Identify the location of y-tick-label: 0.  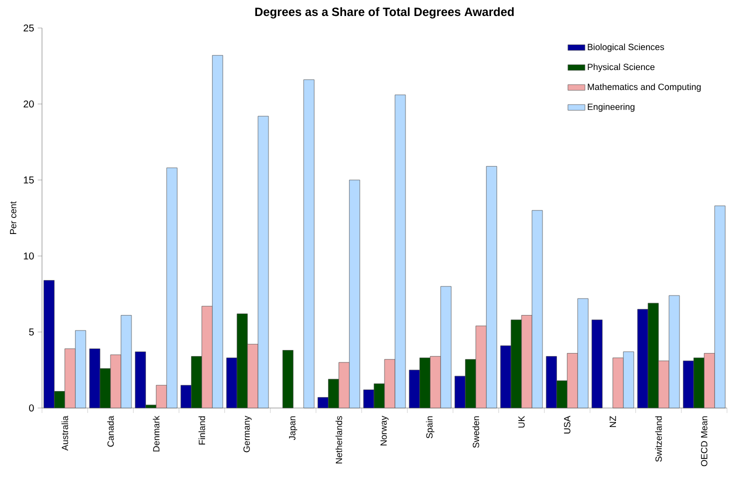
(31, 408).